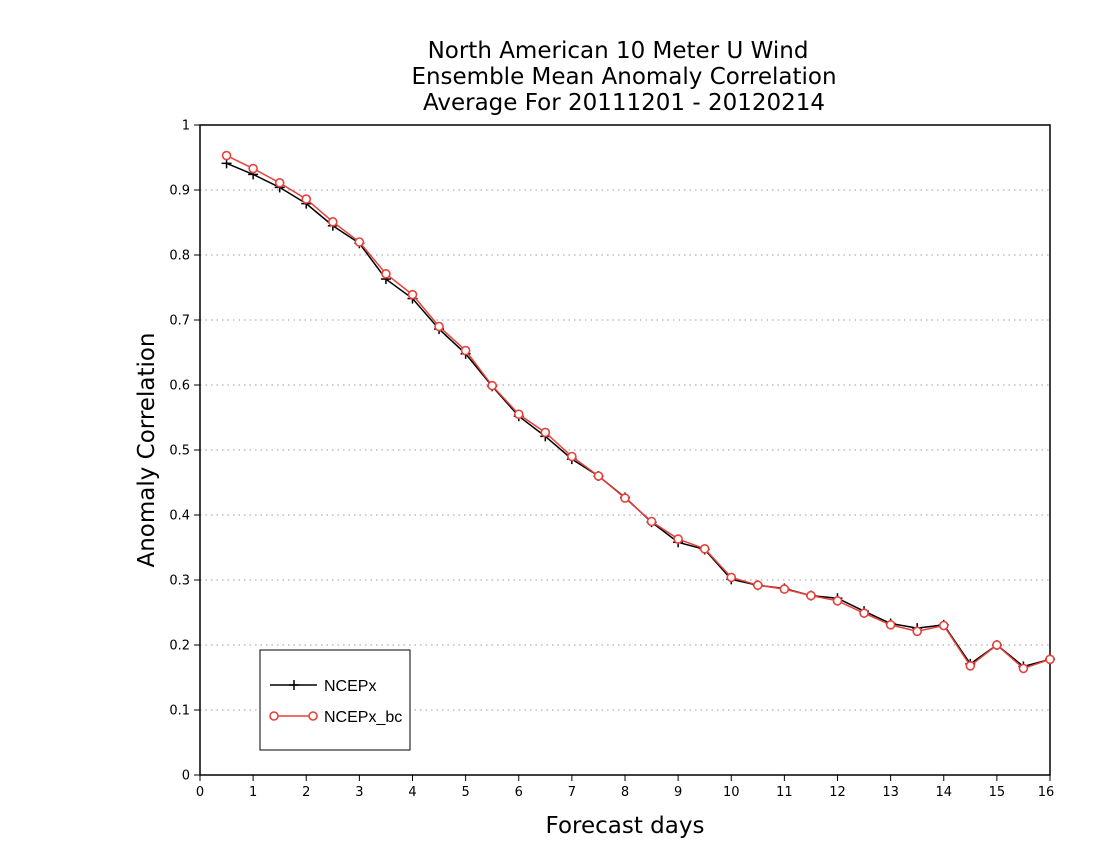  Describe the element at coordinates (412, 792) in the screenshot. I see `x-tick-label: 4` at that location.